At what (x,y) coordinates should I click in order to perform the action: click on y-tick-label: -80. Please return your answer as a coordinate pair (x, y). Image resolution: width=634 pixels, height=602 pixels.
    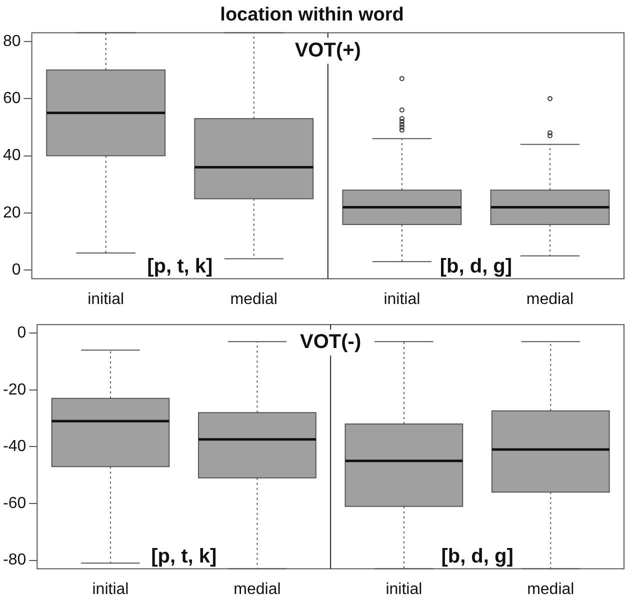
    Looking at the image, I should click on (14, 560).